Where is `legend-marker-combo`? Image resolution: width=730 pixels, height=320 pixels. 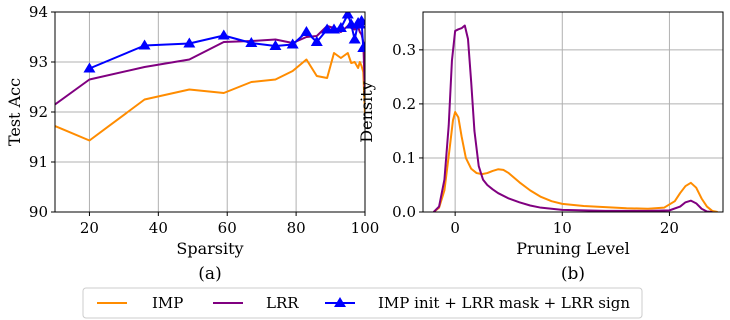
legend-marker-combo is located at coordinates (340, 302).